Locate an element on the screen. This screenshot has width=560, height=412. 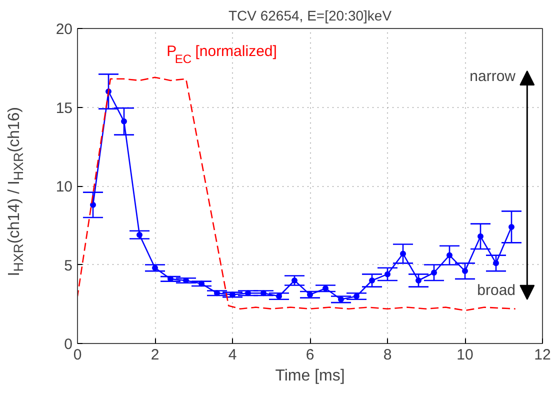
x-tick-label: 12 is located at coordinates (542, 355).